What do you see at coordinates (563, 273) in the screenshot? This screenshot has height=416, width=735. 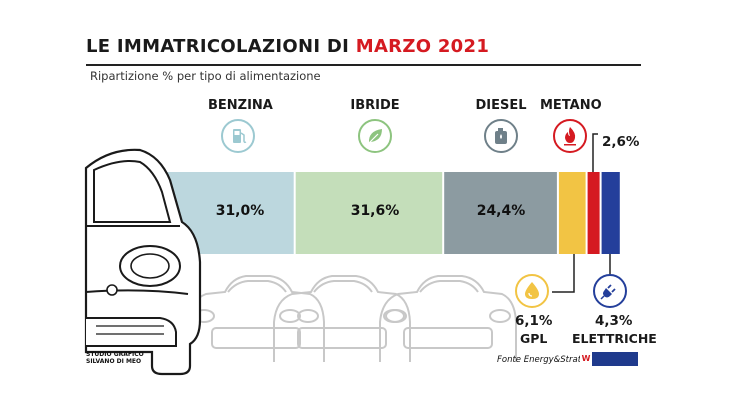 I see `connector-gpl` at bounding box center [563, 273].